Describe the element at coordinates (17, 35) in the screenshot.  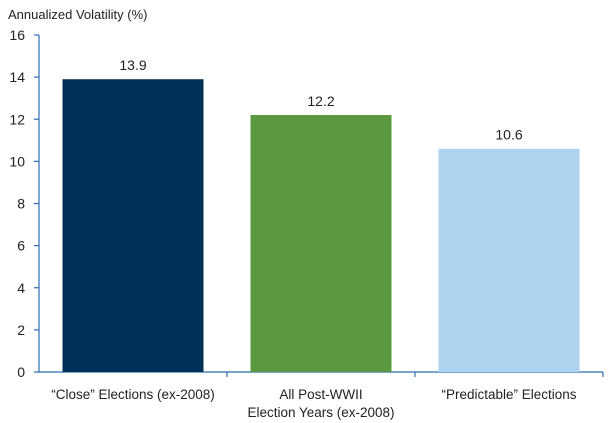
I see `y-tick-label: 16` at that location.